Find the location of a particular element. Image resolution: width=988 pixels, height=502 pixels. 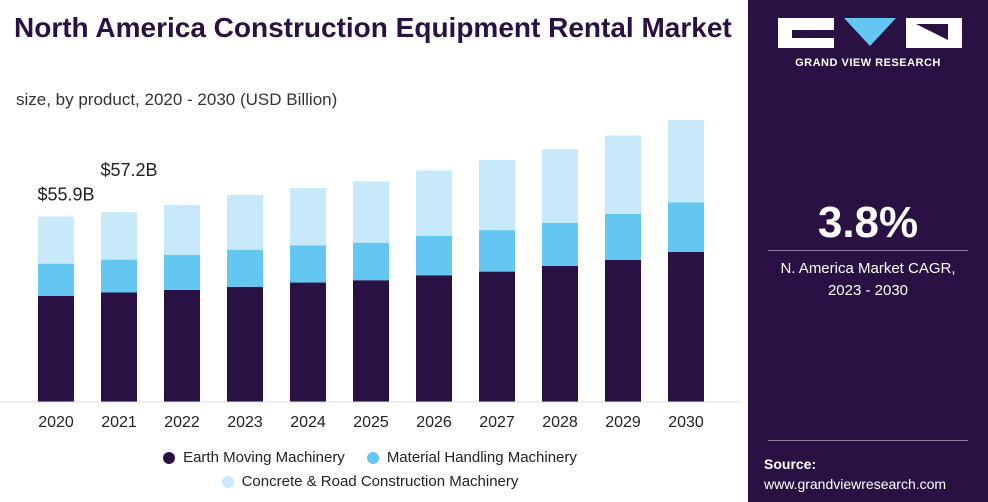

bar-concrete-road-2021 is located at coordinates (119, 236).